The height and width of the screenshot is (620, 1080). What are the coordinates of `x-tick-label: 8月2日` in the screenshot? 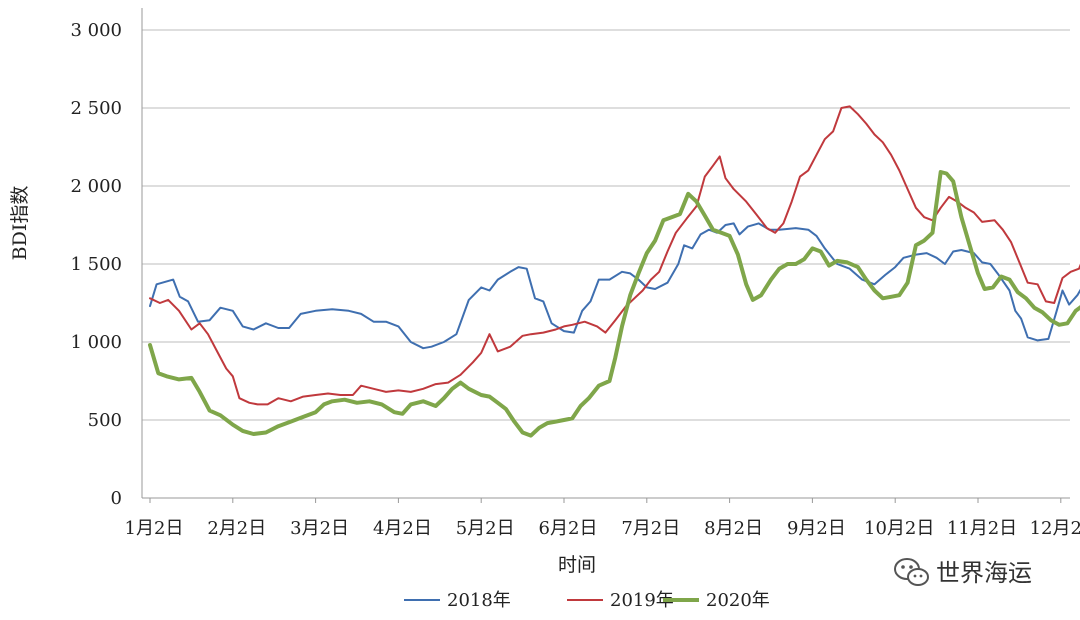 It's located at (733, 528).